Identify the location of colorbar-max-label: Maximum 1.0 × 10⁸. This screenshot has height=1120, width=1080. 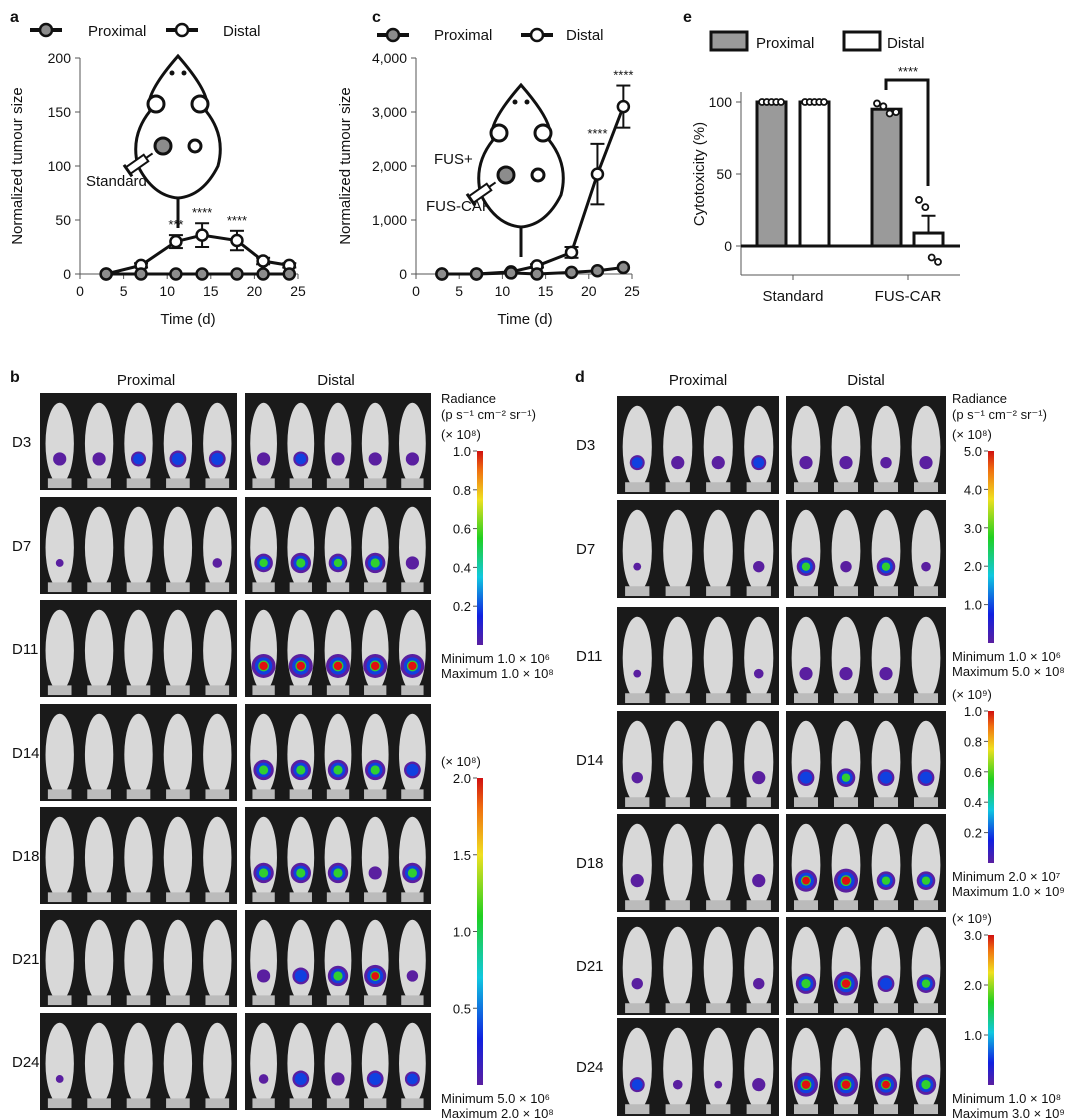
(497, 673).